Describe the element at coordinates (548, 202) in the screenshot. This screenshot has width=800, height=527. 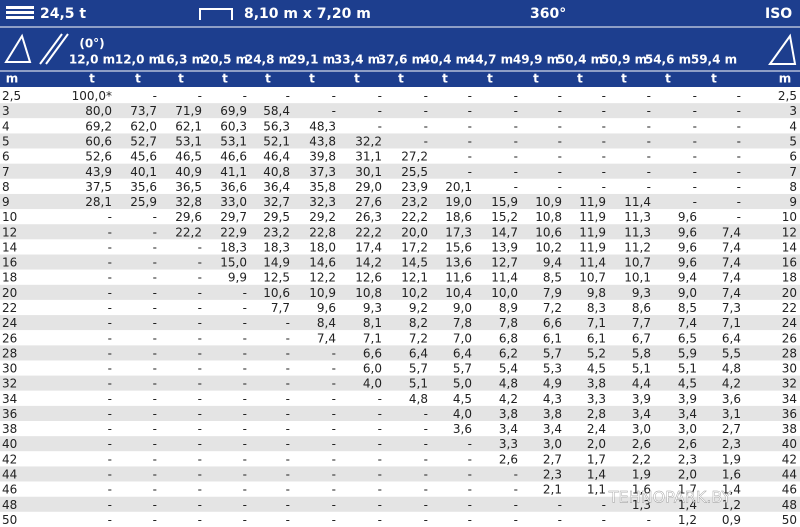
I see `capacity: 10,9` at that location.